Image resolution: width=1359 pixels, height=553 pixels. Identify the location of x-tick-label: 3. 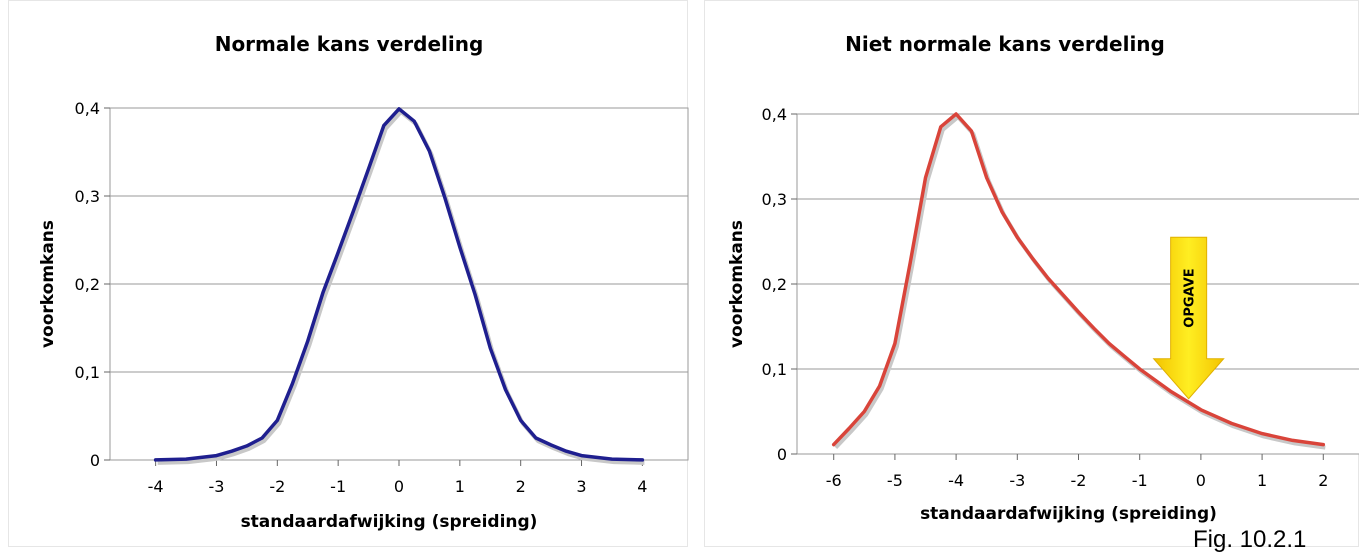
(581, 486).